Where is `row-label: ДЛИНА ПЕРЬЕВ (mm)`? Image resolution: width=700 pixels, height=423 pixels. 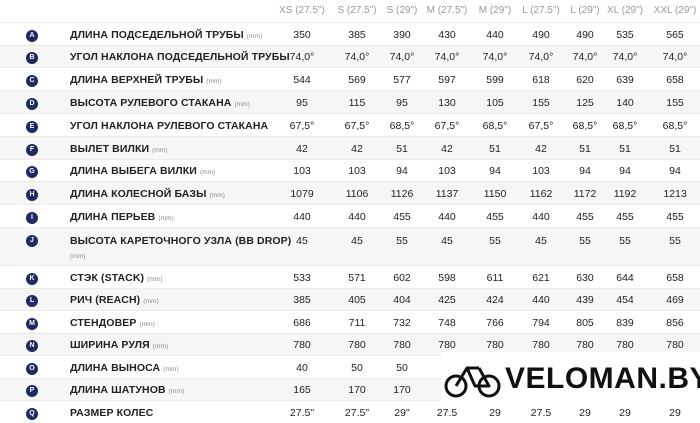 row-label: ДЛИНА ПЕРЬЕВ (mm) is located at coordinates (122, 217).